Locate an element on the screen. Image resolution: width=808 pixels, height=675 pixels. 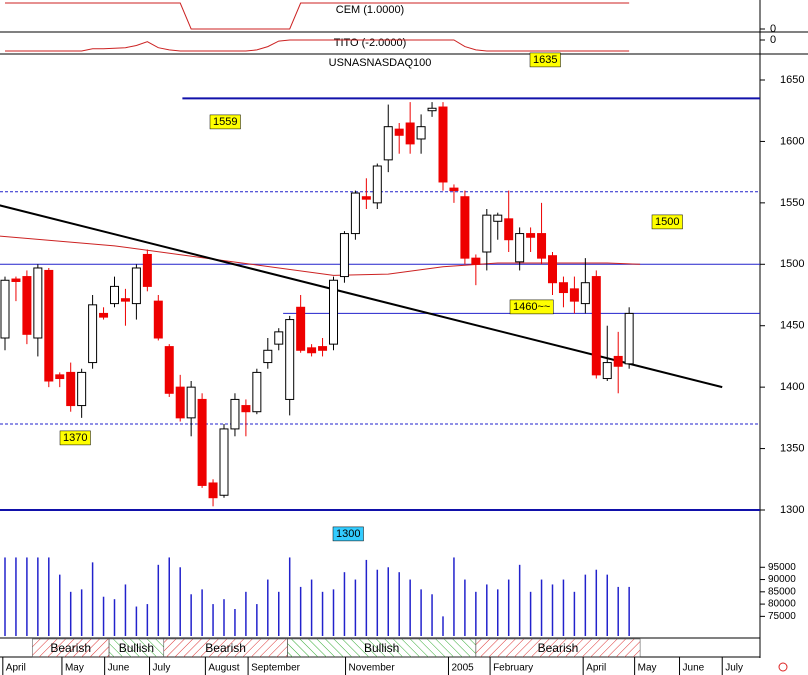
x-tick-label: August is located at coordinates (223, 668).